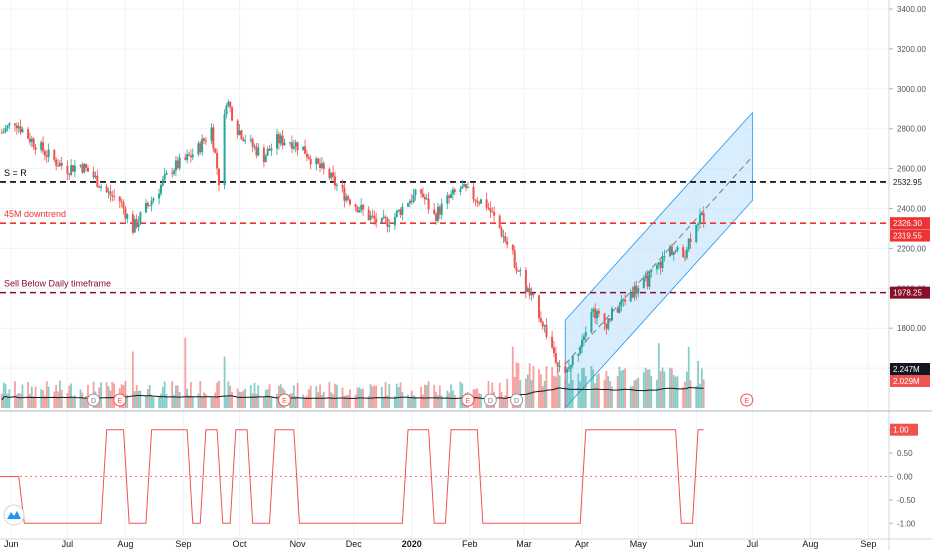 This screenshot has width=932, height=555. Describe the element at coordinates (911, 49) in the screenshot. I see `price-tick-label: 3200.00` at that location.